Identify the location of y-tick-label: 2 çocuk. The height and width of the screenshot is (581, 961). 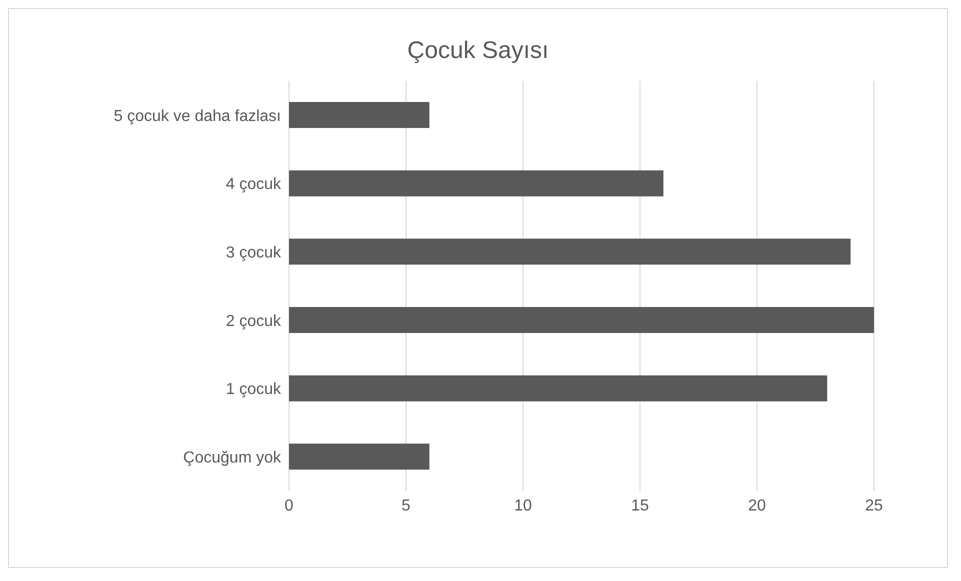
(254, 321).